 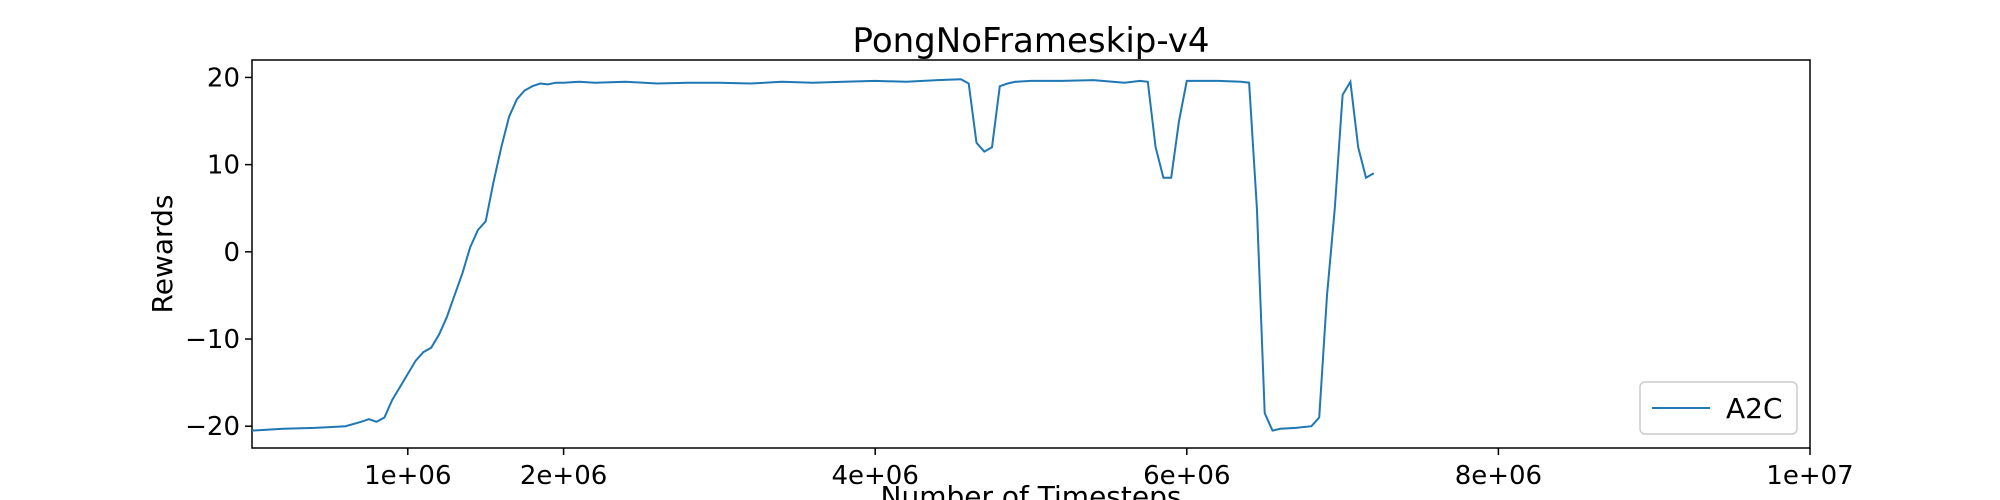 What do you see at coordinates (1754, 408) in the screenshot?
I see `legend-label-a2c: A2C` at bounding box center [1754, 408].